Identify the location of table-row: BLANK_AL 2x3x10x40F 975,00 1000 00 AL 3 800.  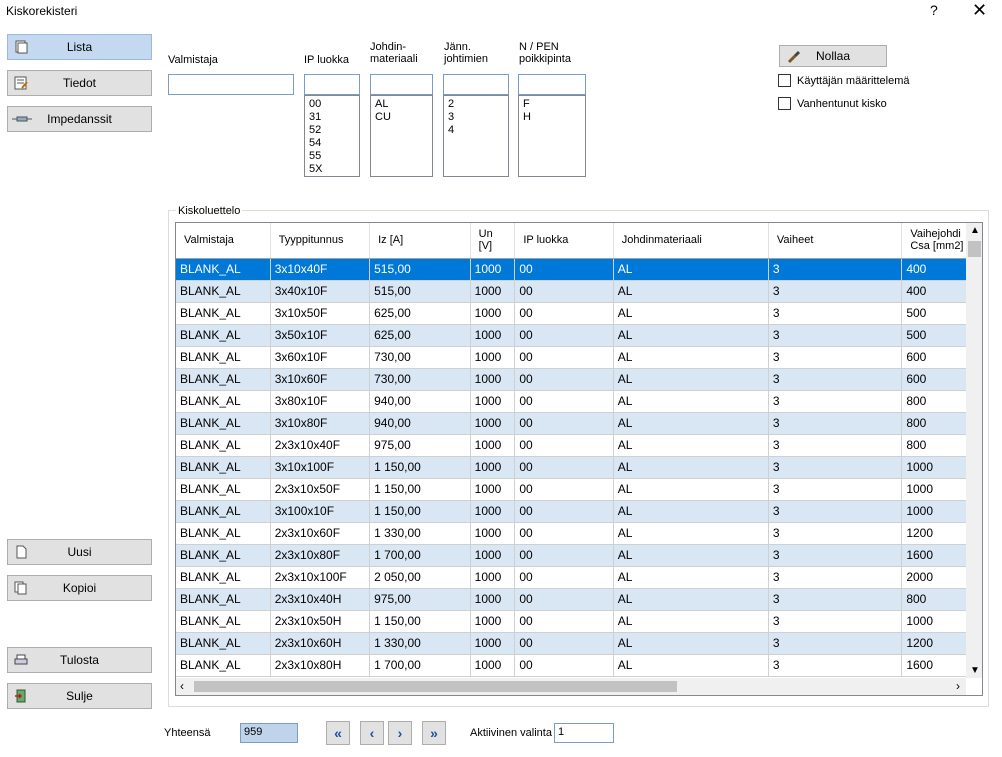
(579, 445).